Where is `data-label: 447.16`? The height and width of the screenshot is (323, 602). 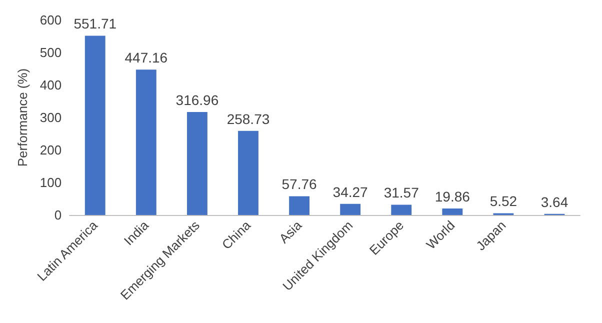
data-label: 447.16 is located at coordinates (146, 58).